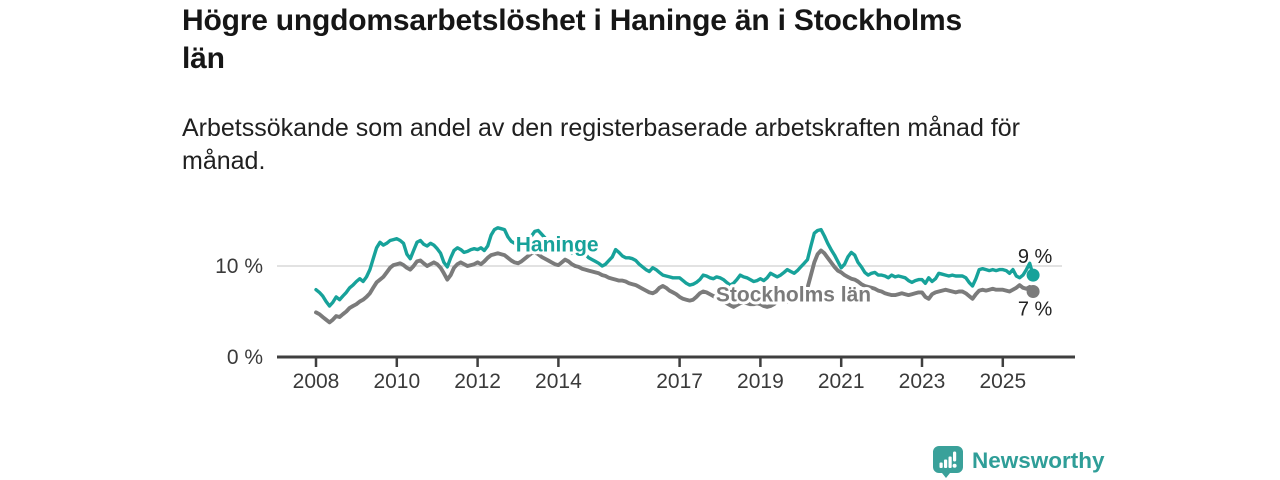 This screenshot has height=480, width=1280. Describe the element at coordinates (1035, 309) in the screenshot. I see `series-end-value-label-stockholms-l-n: 7 %` at that location.